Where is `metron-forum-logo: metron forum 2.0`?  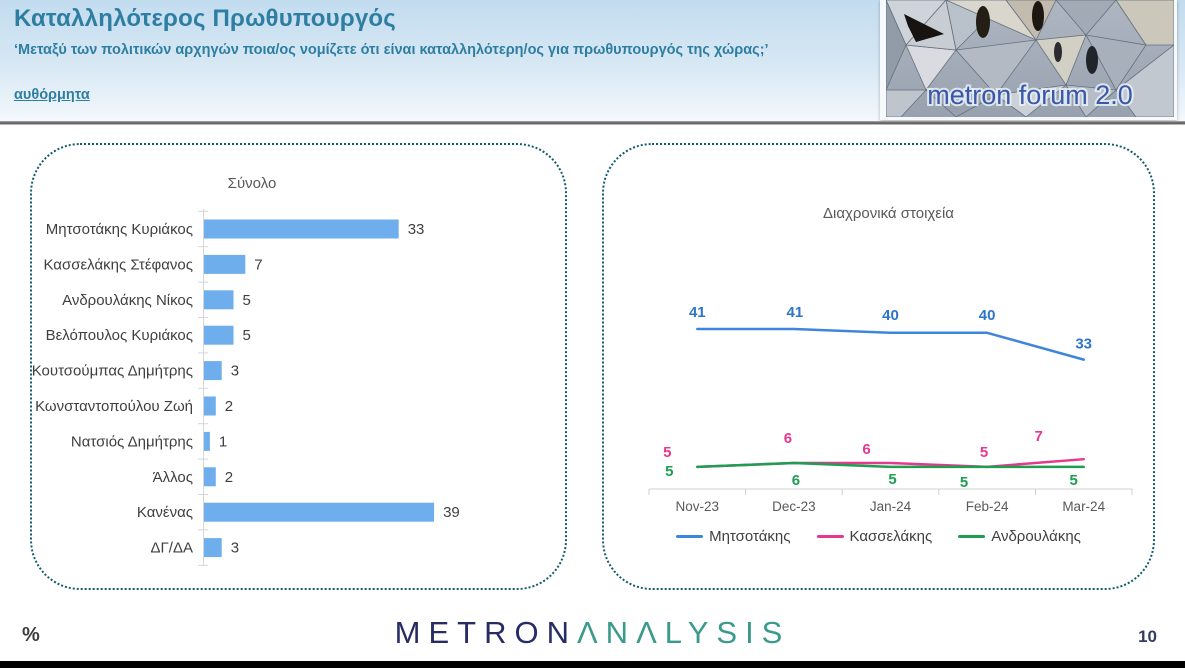 metron-forum-logo: metron forum 2.0 is located at coordinates (1028, 60).